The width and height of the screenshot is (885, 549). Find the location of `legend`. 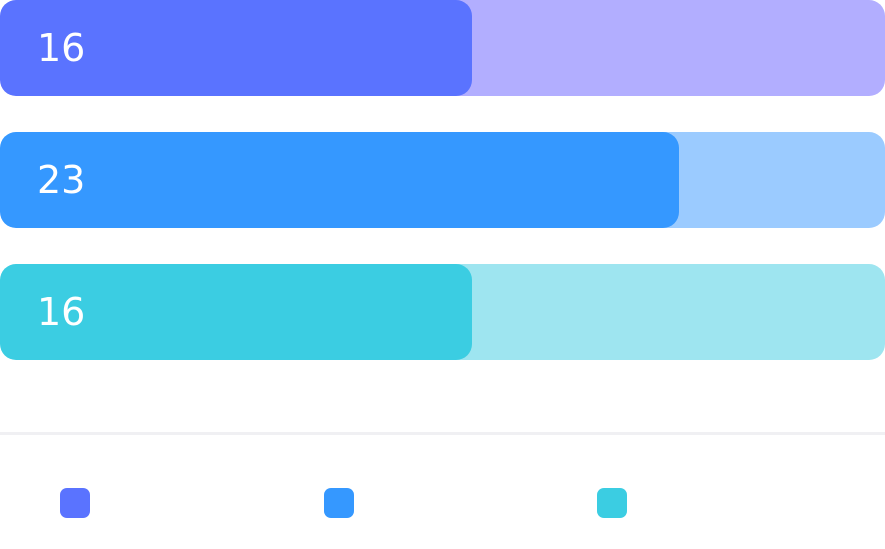

legend is located at coordinates (442, 504).